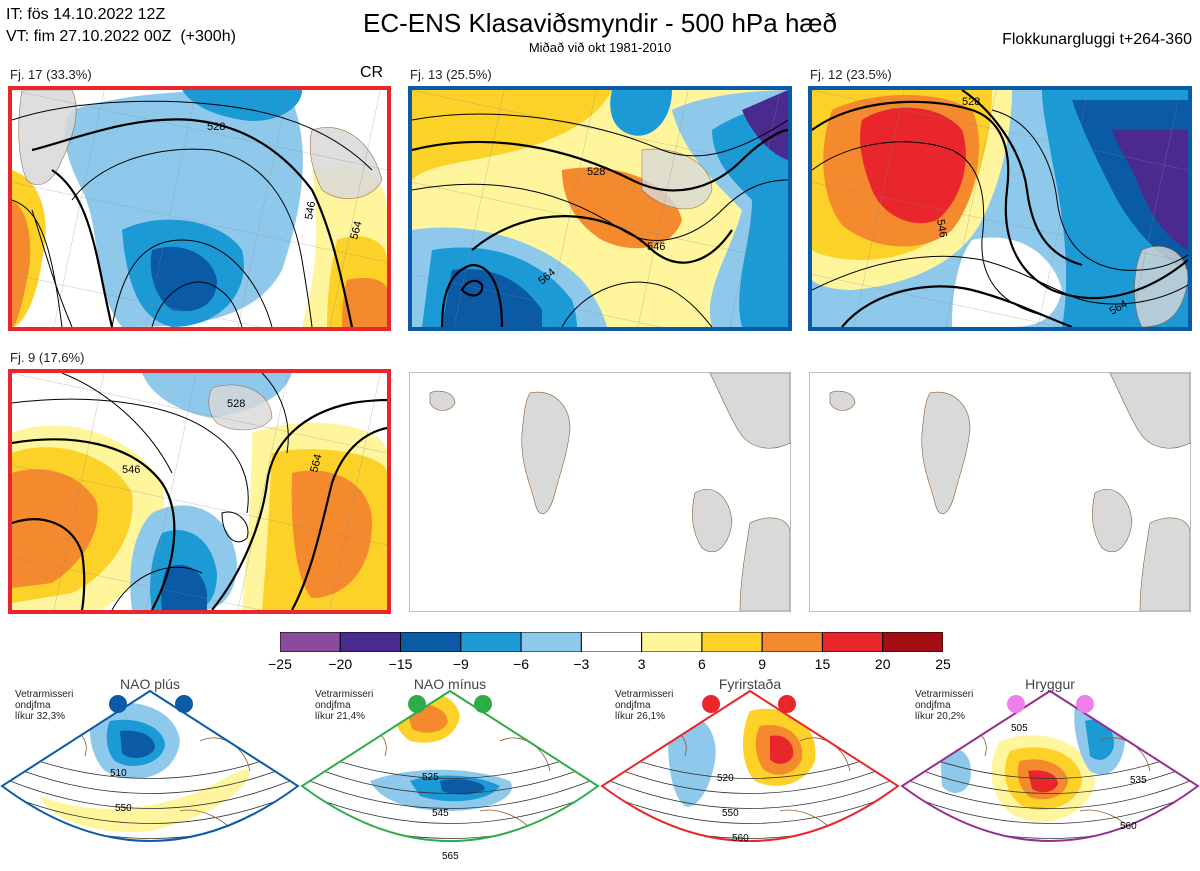 The height and width of the screenshot is (871, 1200). Describe the element at coordinates (1138, 780) in the screenshot. I see `regime-contour-label: 535` at that location.